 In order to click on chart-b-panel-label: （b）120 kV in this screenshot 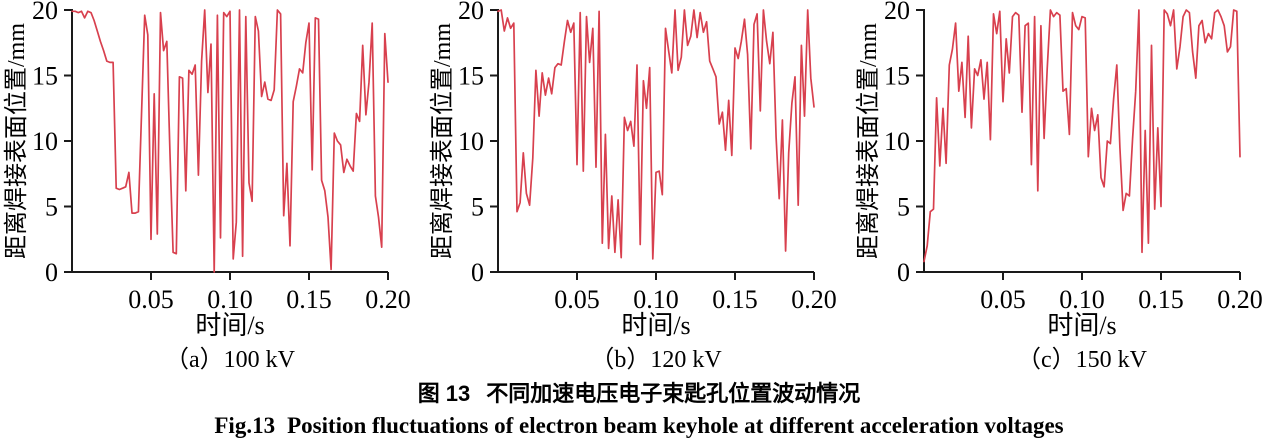, I will do `click(656, 360)`.